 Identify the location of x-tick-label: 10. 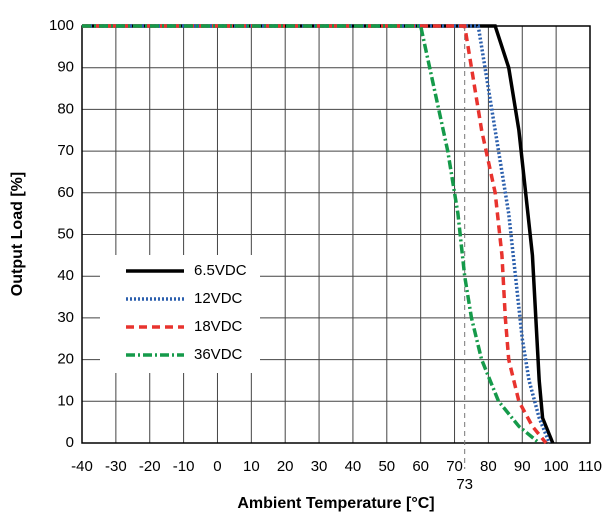
(251, 466).